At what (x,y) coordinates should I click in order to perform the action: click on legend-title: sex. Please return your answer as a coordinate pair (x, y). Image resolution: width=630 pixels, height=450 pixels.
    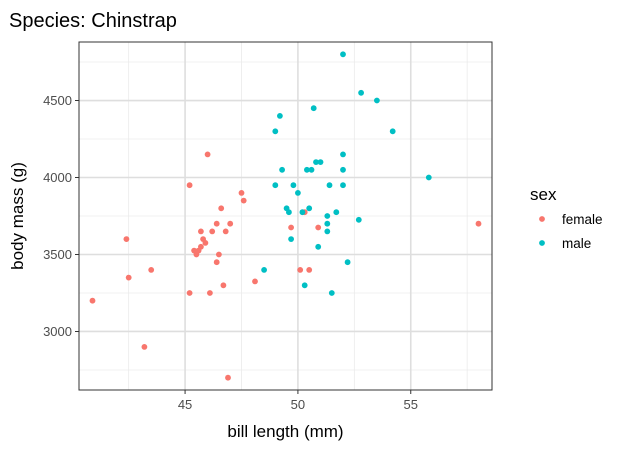
    Looking at the image, I should click on (543, 194).